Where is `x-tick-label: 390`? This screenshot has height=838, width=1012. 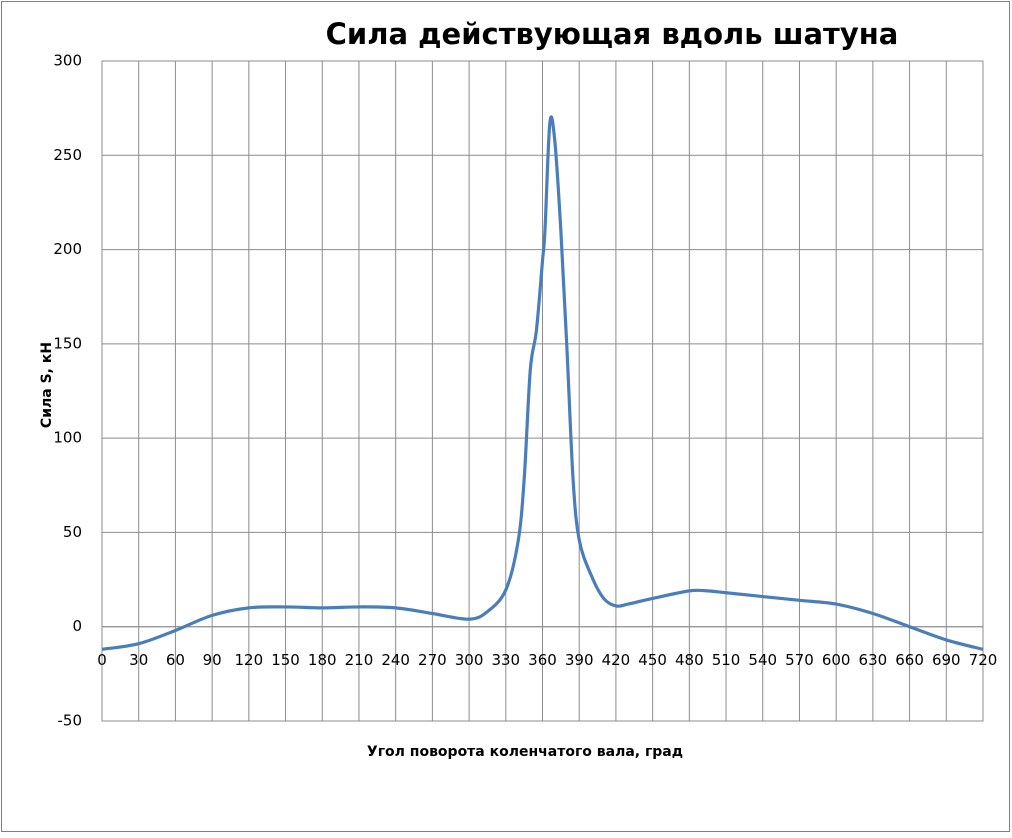
x-tick-label: 390 is located at coordinates (579, 660).